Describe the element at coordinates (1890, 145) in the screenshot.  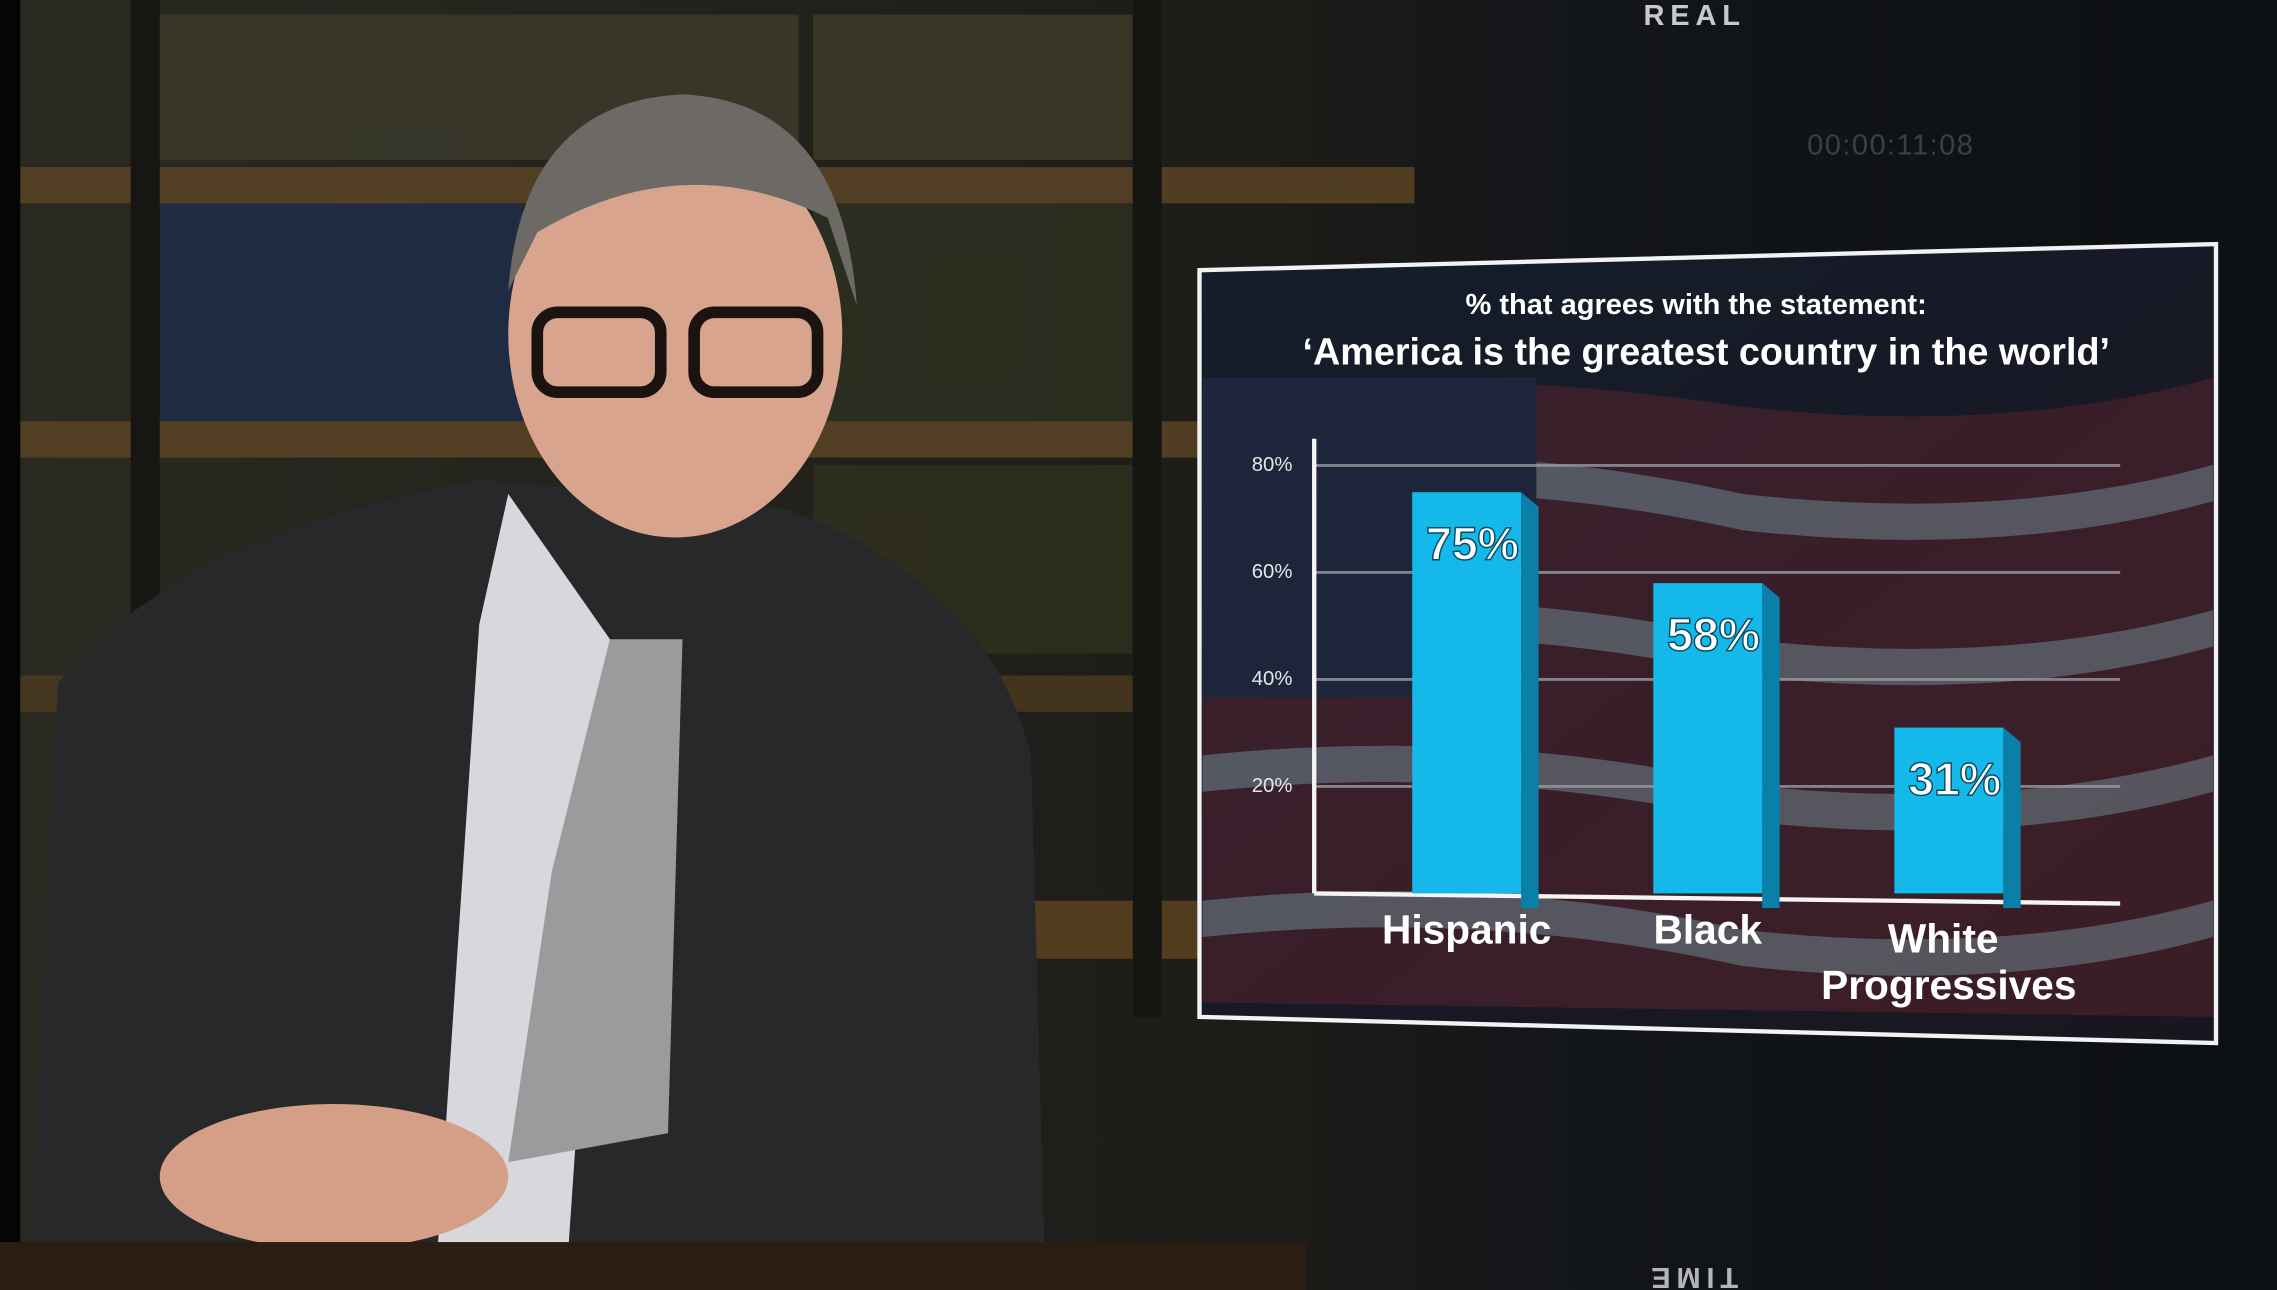
I see `timecode: 00:00:11:08` at that location.